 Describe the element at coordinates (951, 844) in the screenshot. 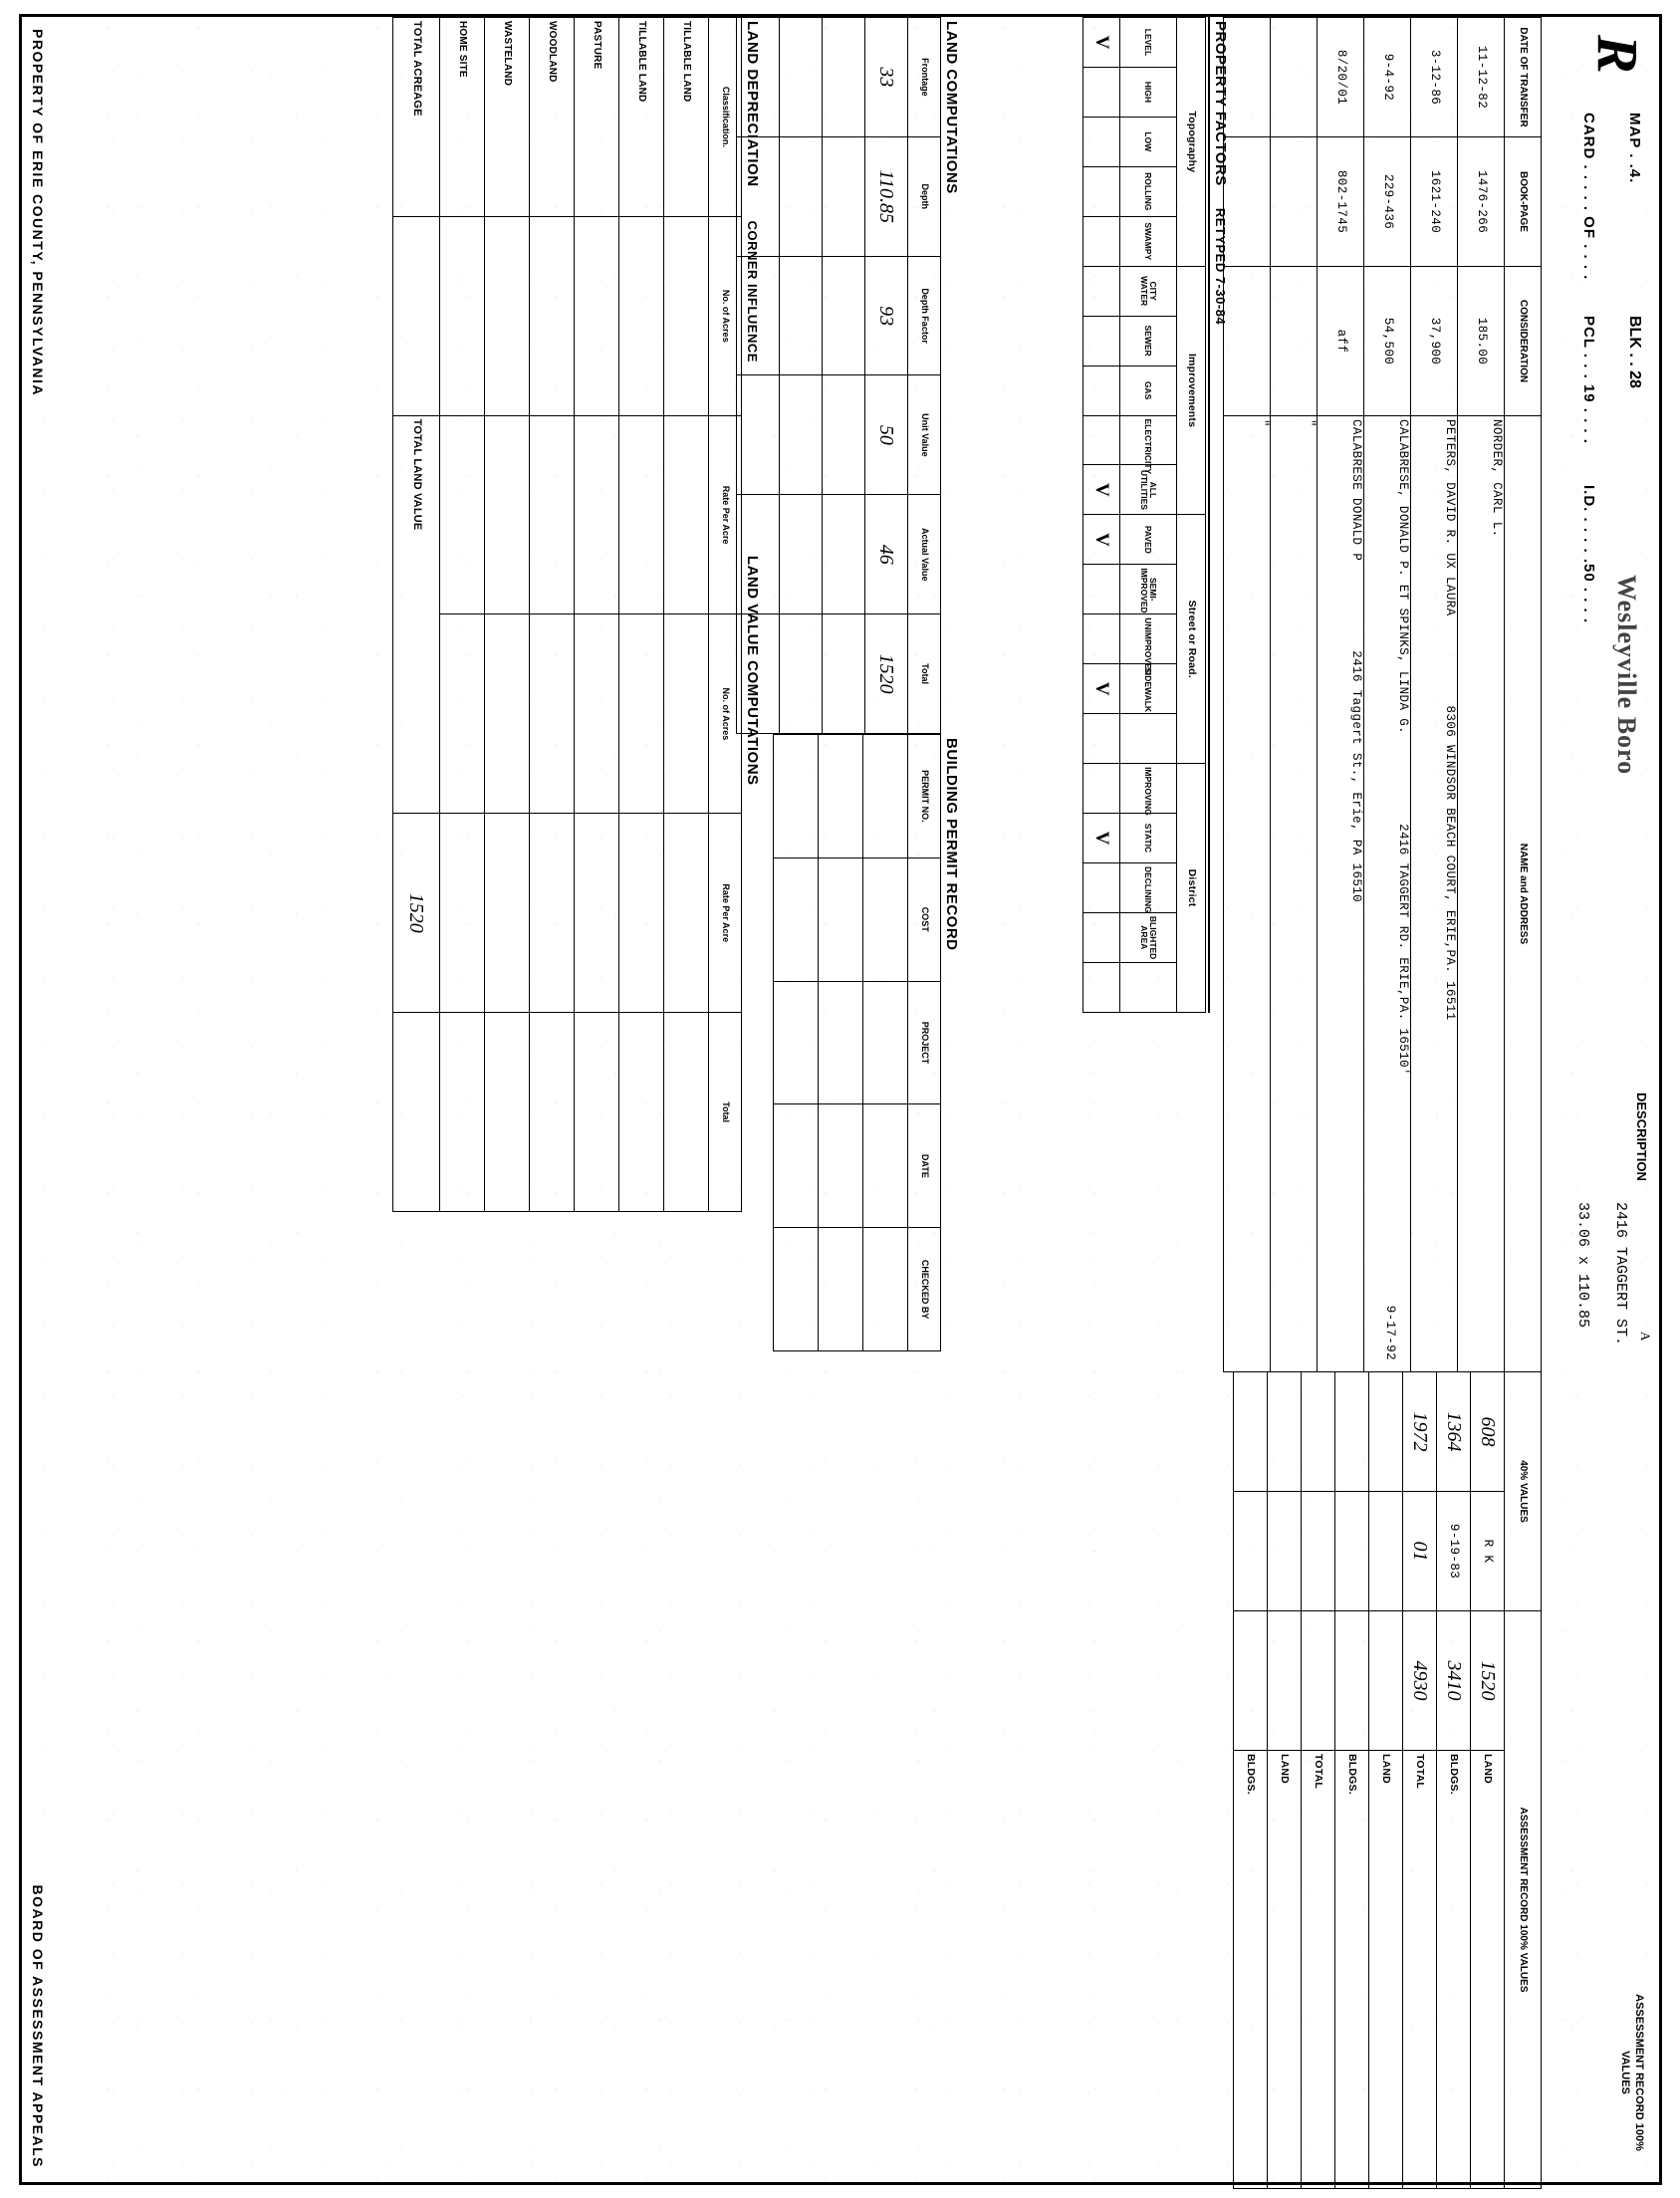

I see `building-permit-title: BUILDING PERMIT RECORD` at that location.